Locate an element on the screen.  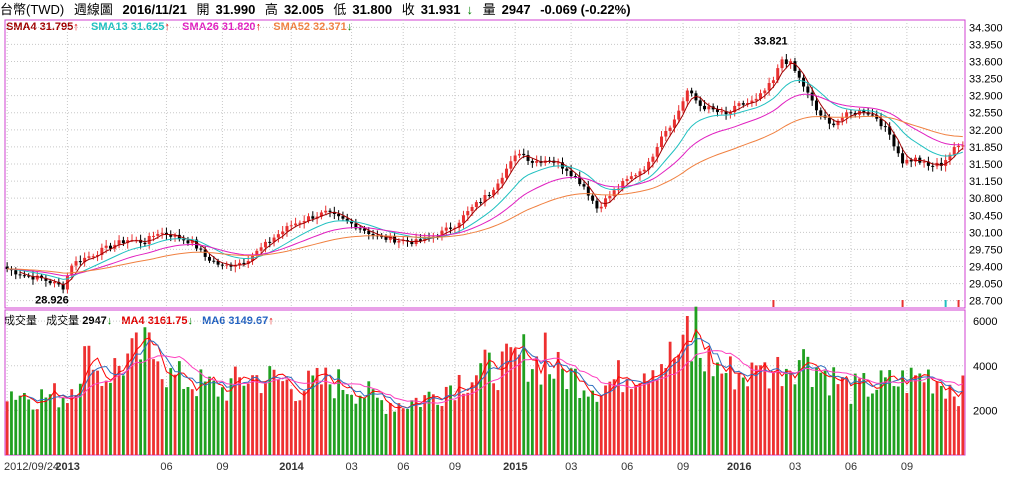
volume-ma13-line is located at coordinates (510, 377).